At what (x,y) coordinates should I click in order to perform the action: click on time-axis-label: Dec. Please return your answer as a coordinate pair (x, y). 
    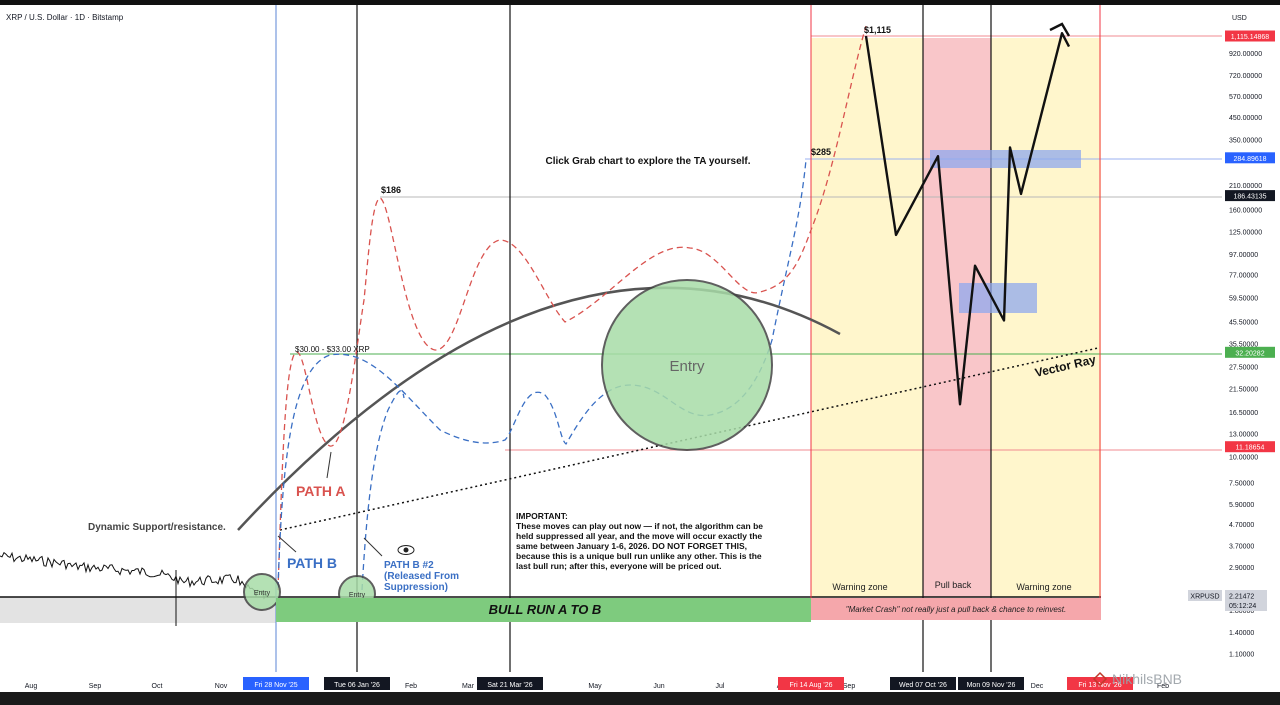
    Looking at the image, I should click on (1037, 686).